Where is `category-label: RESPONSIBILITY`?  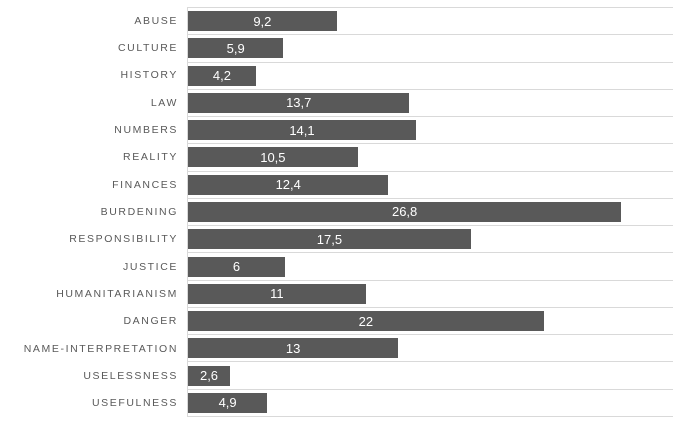 category-label: RESPONSIBILITY is located at coordinates (123, 239).